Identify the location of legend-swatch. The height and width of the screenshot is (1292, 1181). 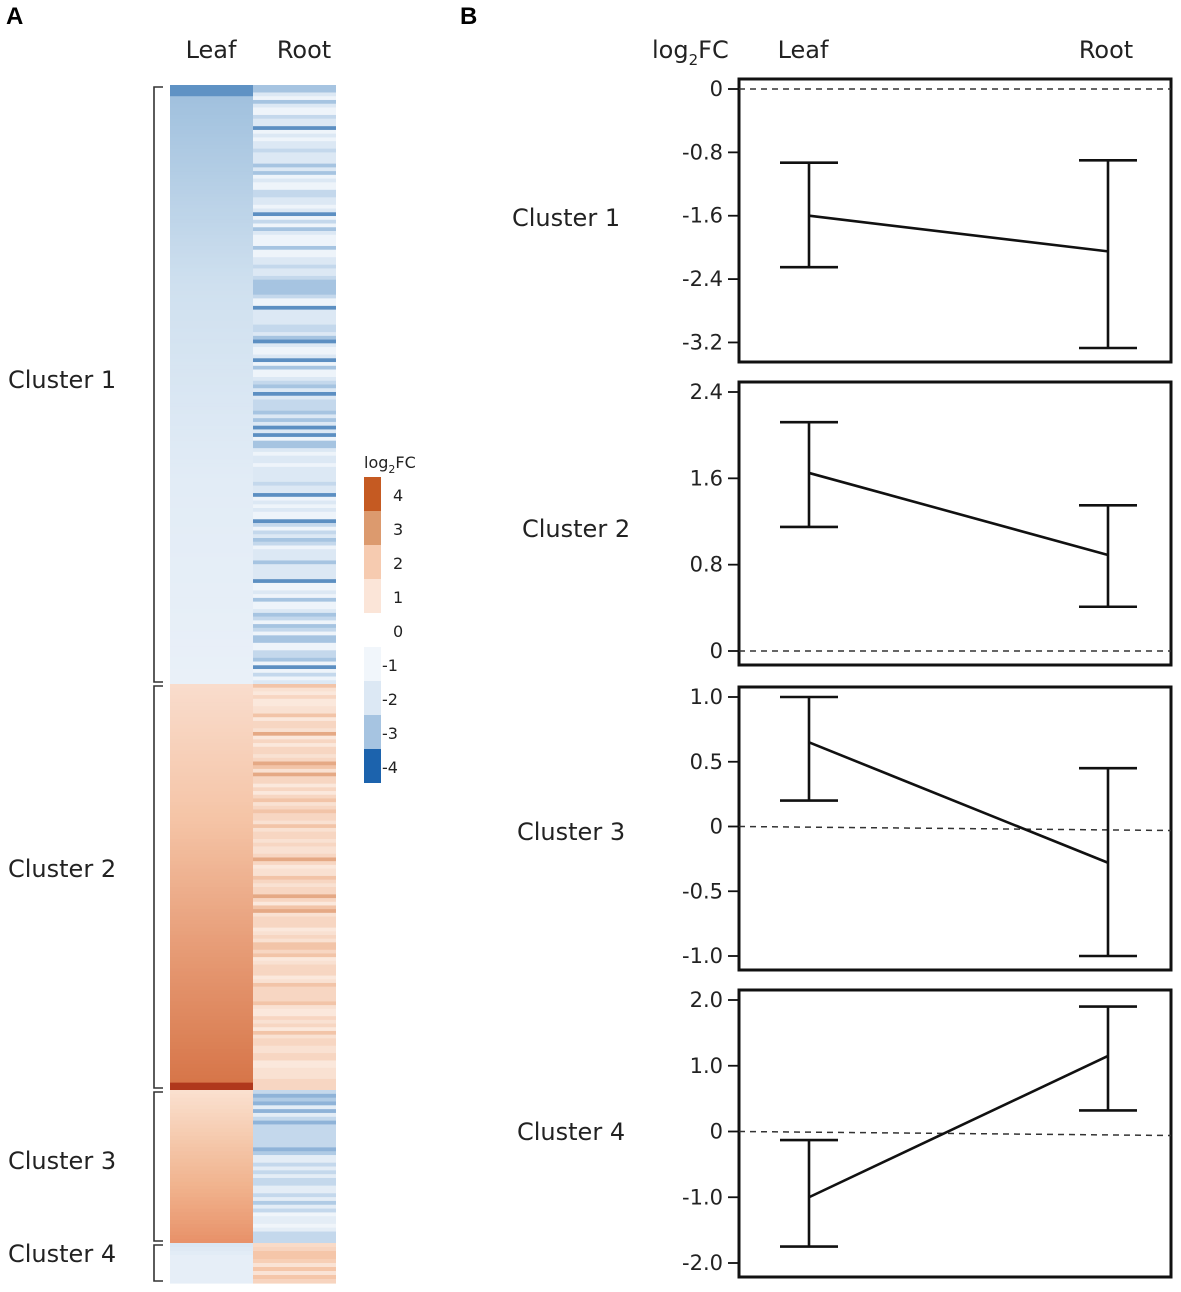
(372, 494).